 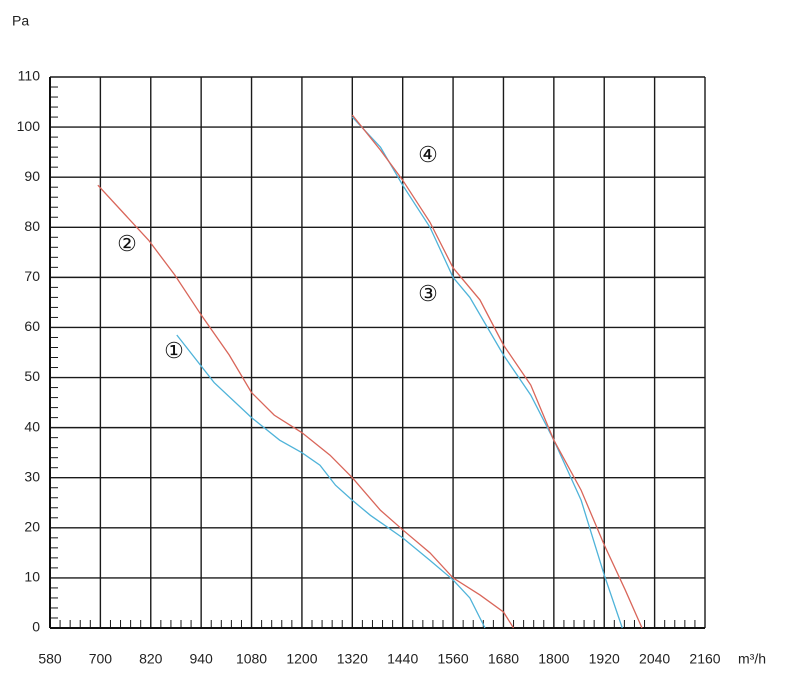 What do you see at coordinates (20, 21) in the screenshot?
I see `y-axis-label: Pa` at bounding box center [20, 21].